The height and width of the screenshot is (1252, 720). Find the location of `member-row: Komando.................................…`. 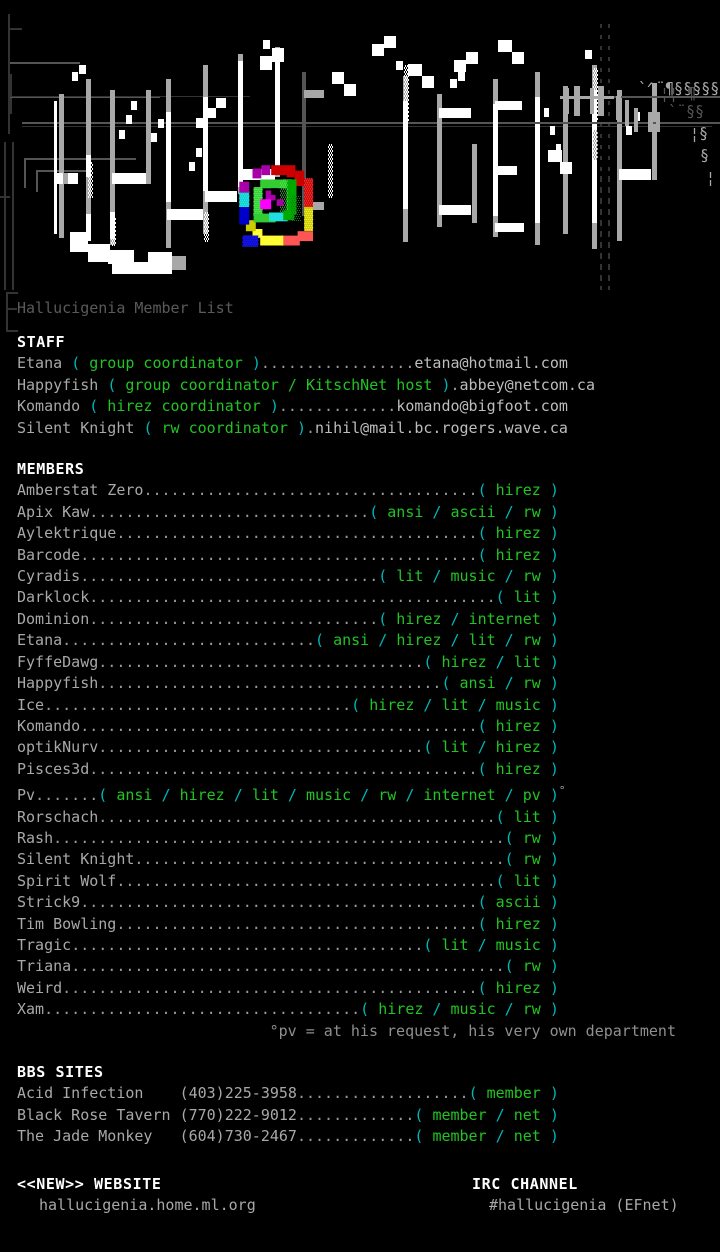

member-row: Komando.................................… is located at coordinates (360, 726).